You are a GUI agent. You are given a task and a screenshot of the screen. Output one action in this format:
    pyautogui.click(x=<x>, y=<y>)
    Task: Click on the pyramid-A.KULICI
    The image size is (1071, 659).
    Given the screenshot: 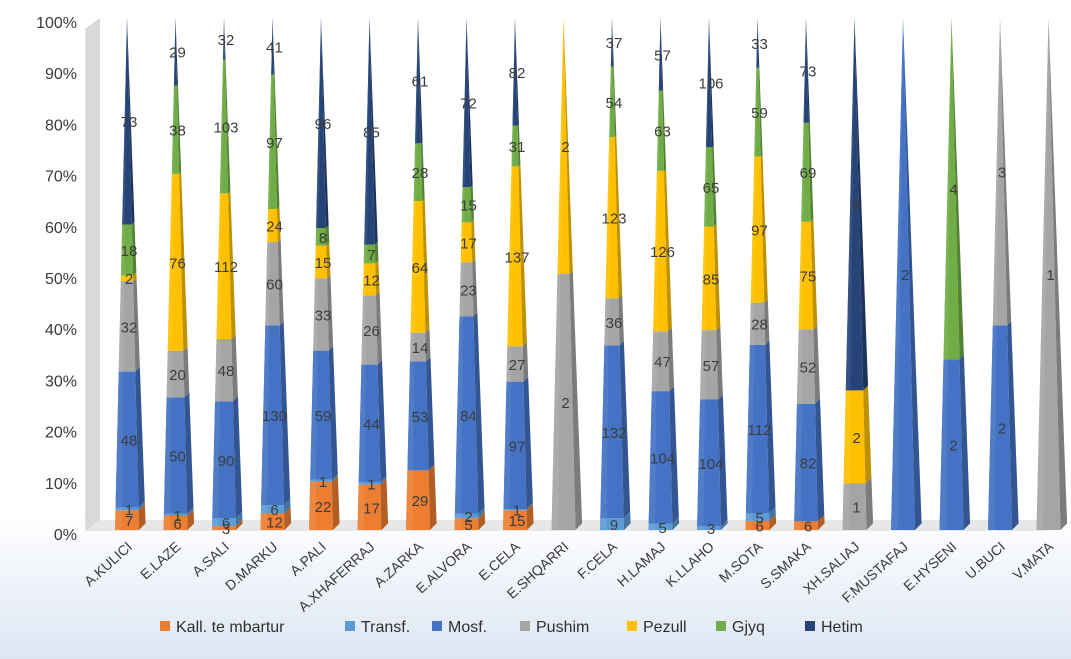 What is the action you would take?
    pyautogui.click(x=130, y=274)
    